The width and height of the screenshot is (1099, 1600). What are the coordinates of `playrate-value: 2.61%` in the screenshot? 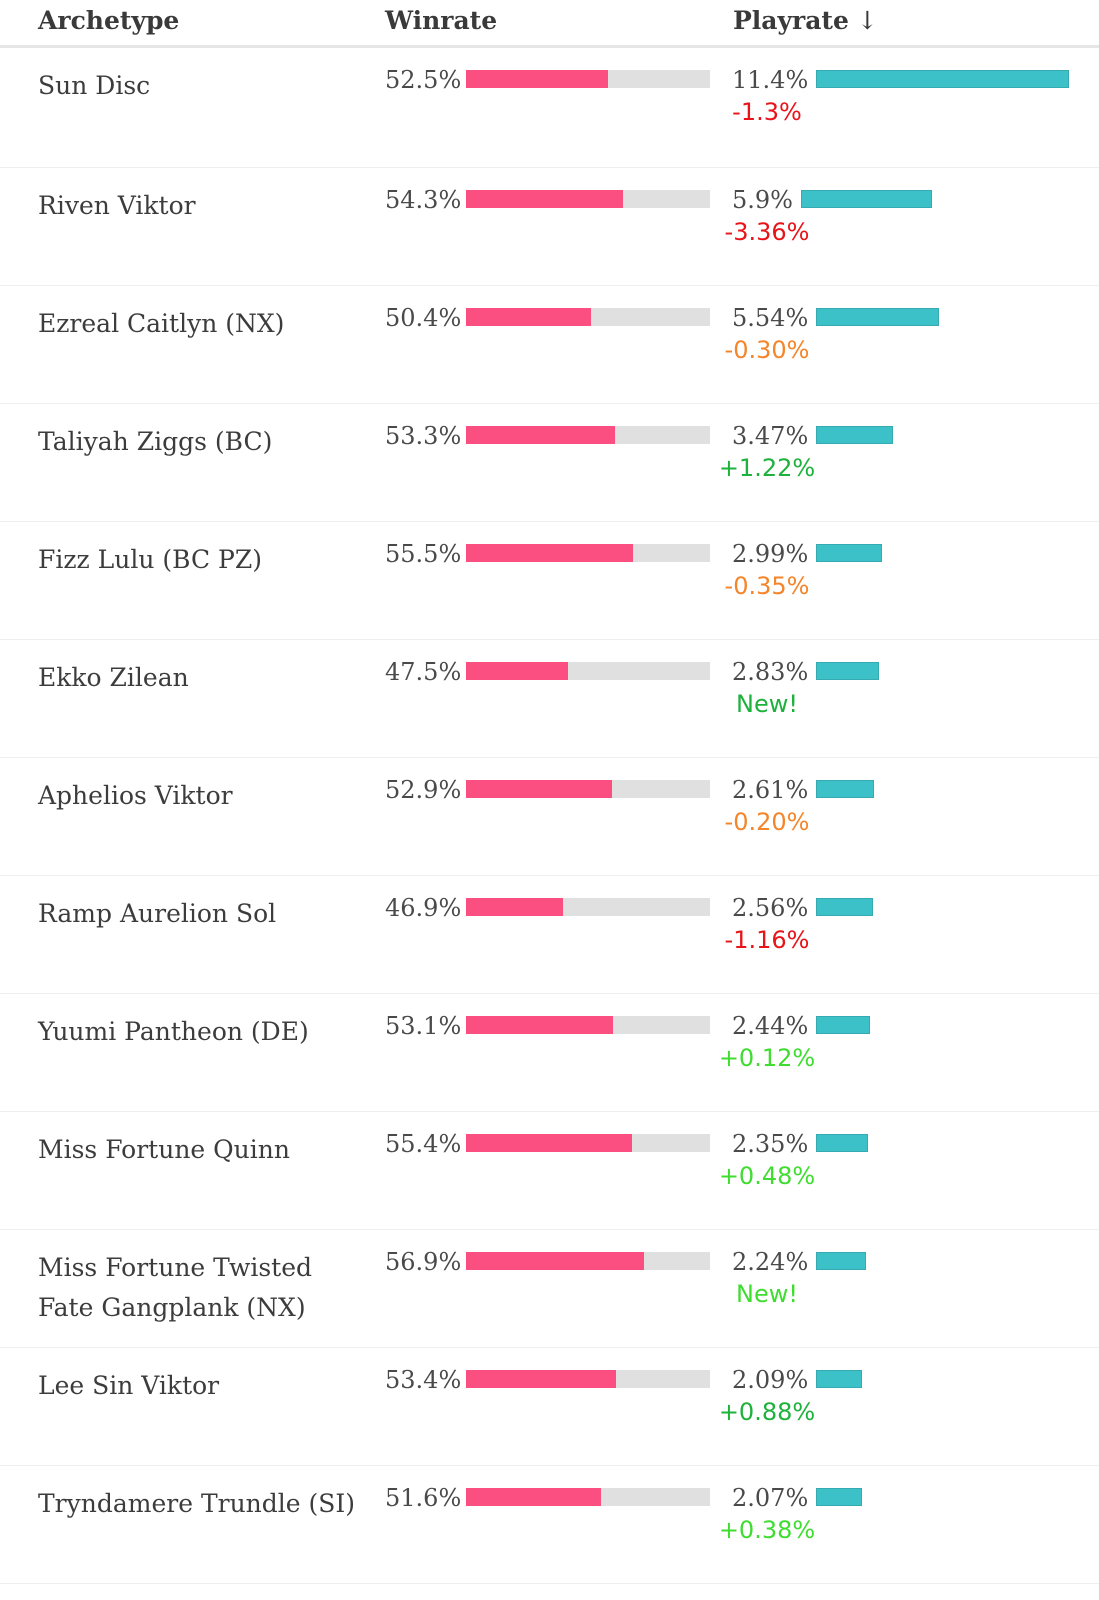 It's located at (770, 790).